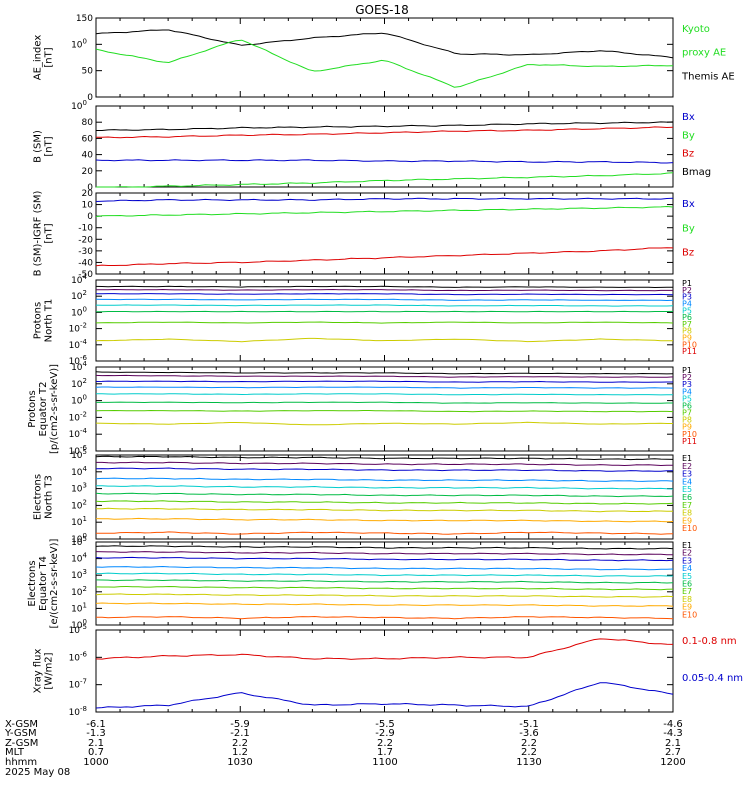  What do you see at coordinates (712, 678) in the screenshot?
I see `legend-entry: 0.05-0.4 nm` at bounding box center [712, 678].